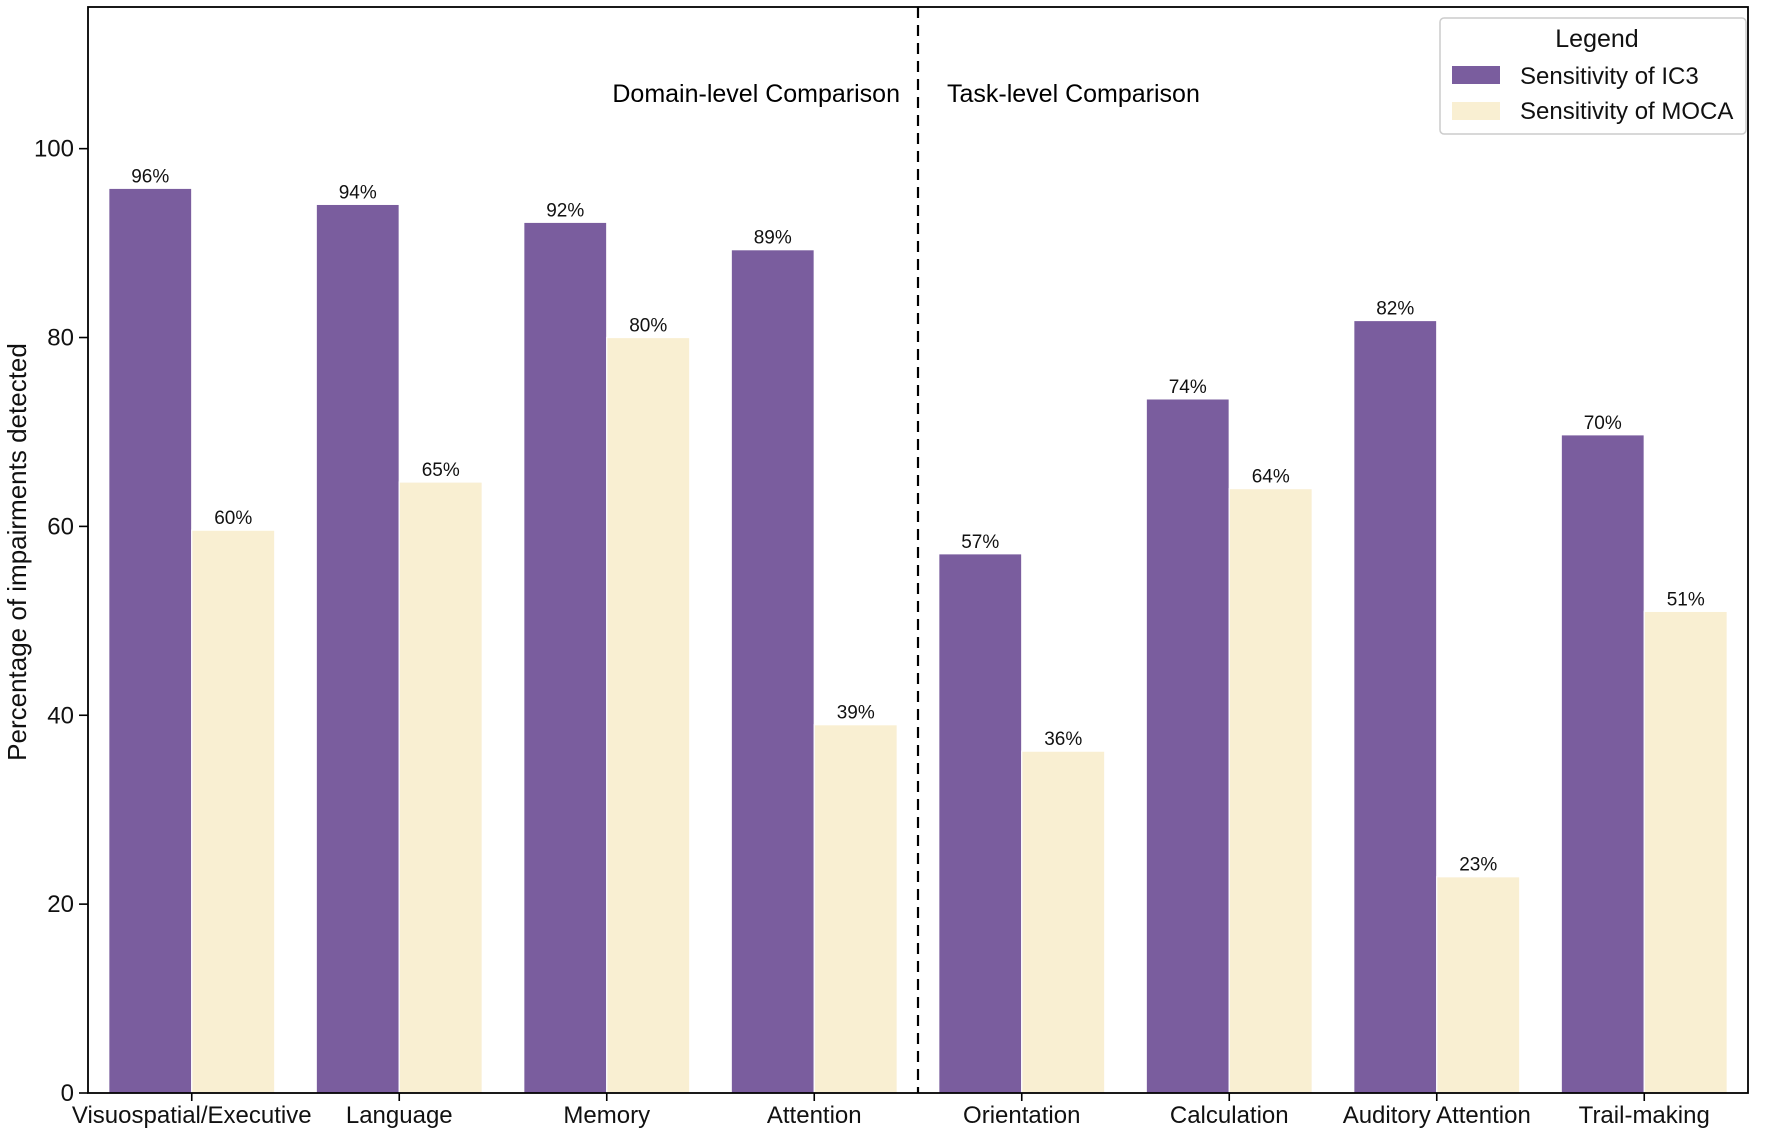 This screenshot has height=1142, width=1770. What do you see at coordinates (67, 1093) in the screenshot?
I see `y-tick-label-0: 0` at bounding box center [67, 1093].